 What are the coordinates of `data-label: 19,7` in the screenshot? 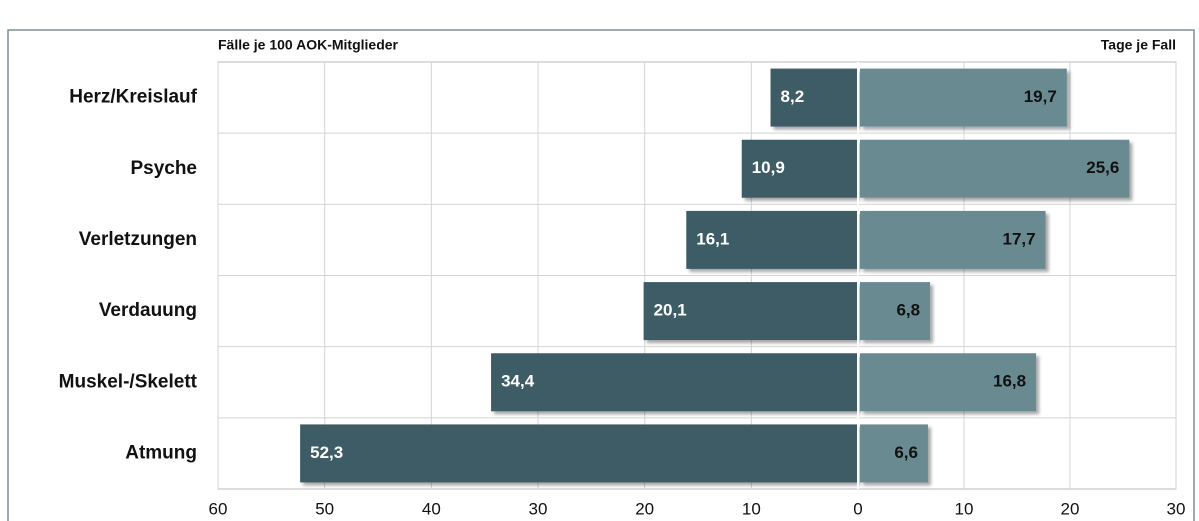 It's located at (1040, 96).